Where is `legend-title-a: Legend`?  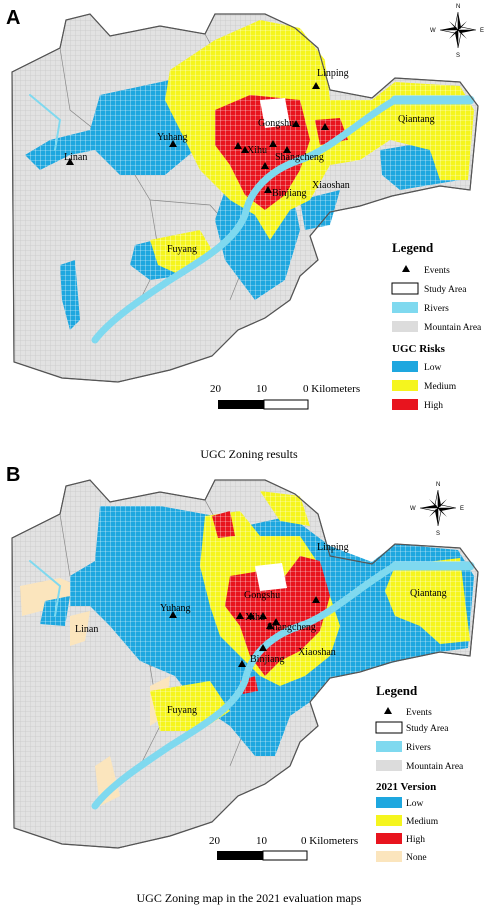
legend-title-a: Legend is located at coordinates (413, 247).